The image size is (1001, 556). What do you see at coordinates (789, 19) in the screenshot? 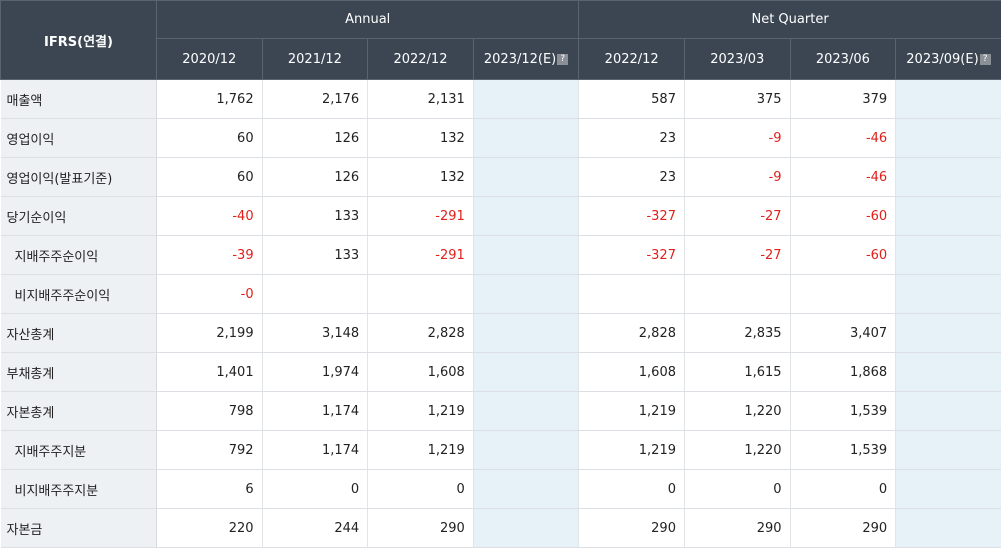
I see `quarter-header: Net Quarter` at bounding box center [789, 19].